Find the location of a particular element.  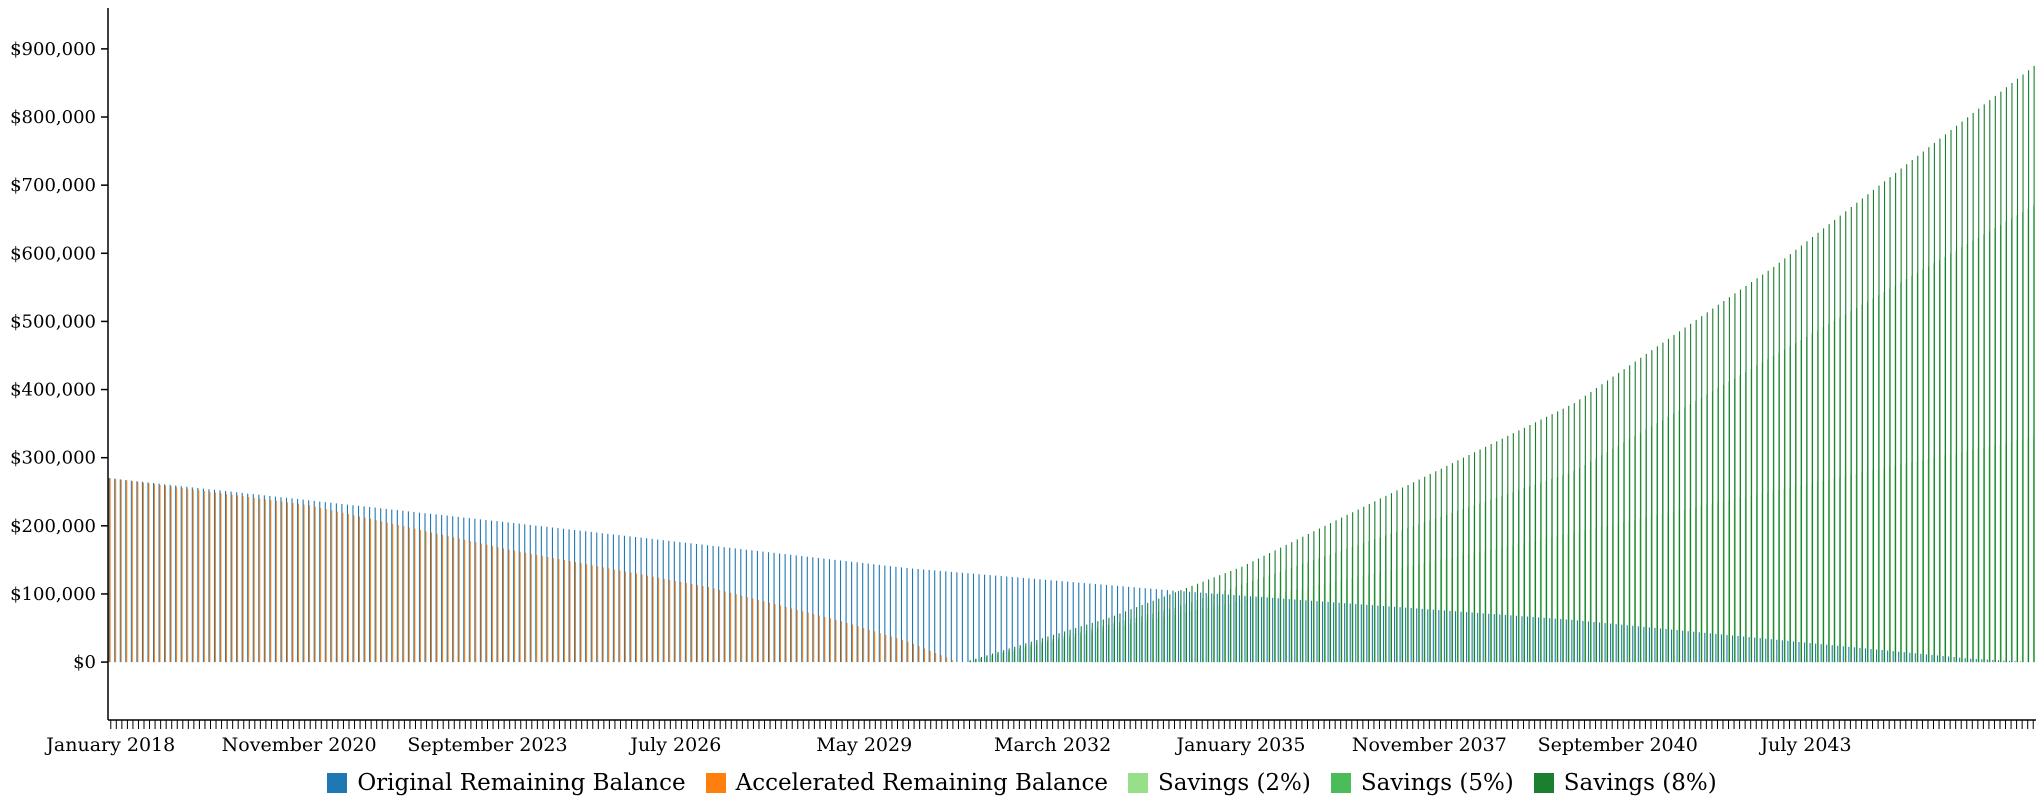

y-tick-label: $700,000 is located at coordinates (53, 185).